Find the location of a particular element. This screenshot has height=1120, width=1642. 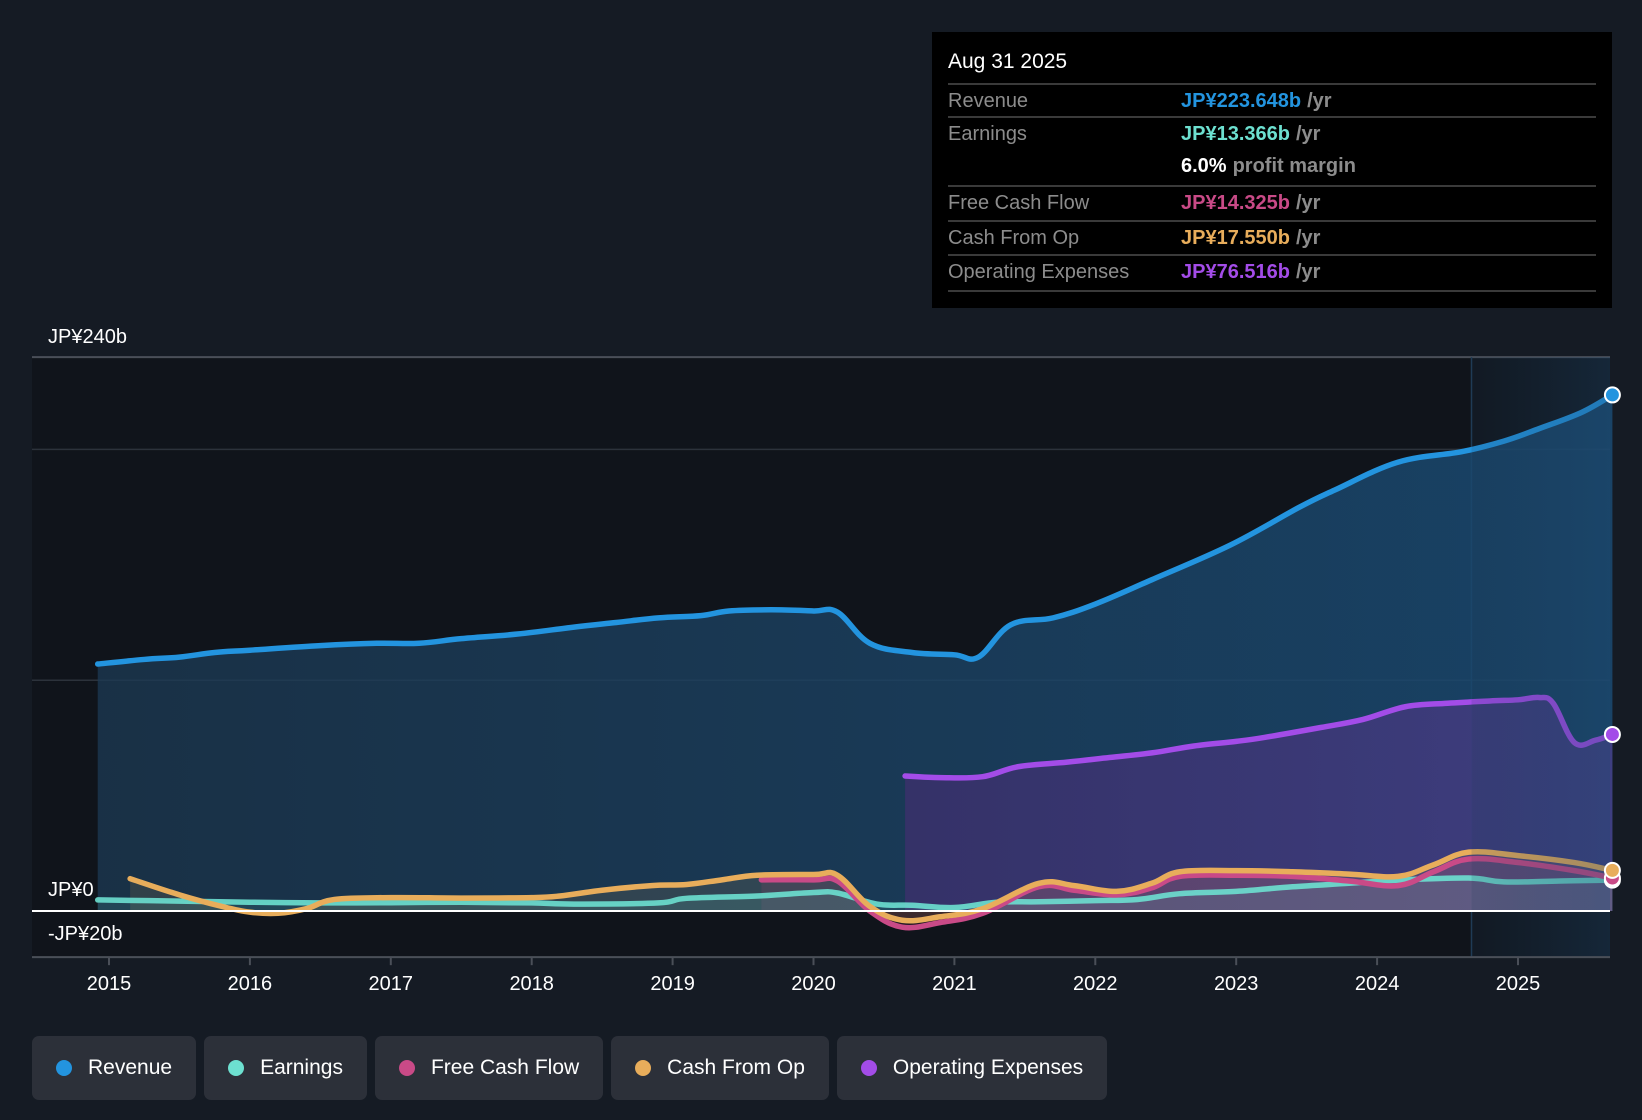

opex-value: JP¥76.516b is located at coordinates (1235, 272).